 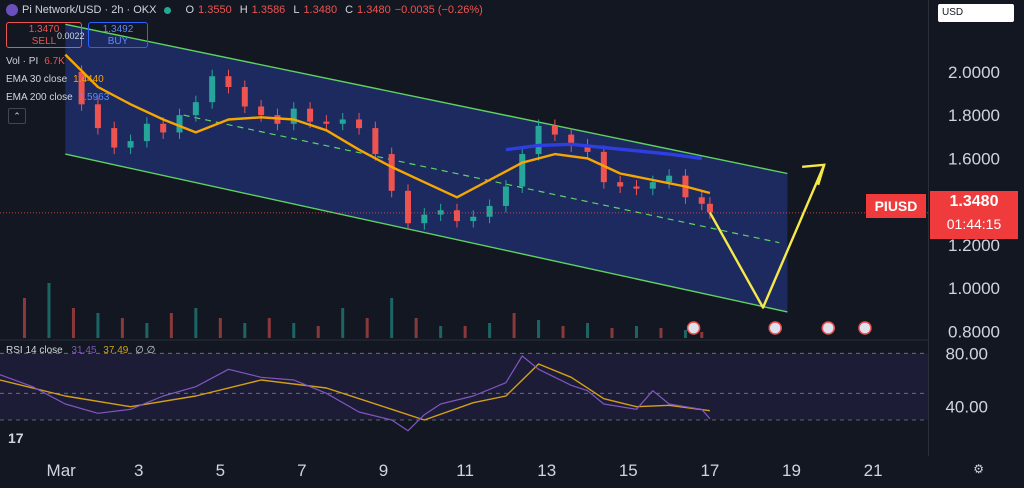 I want to click on currency-select: USD, so click(x=976, y=13).